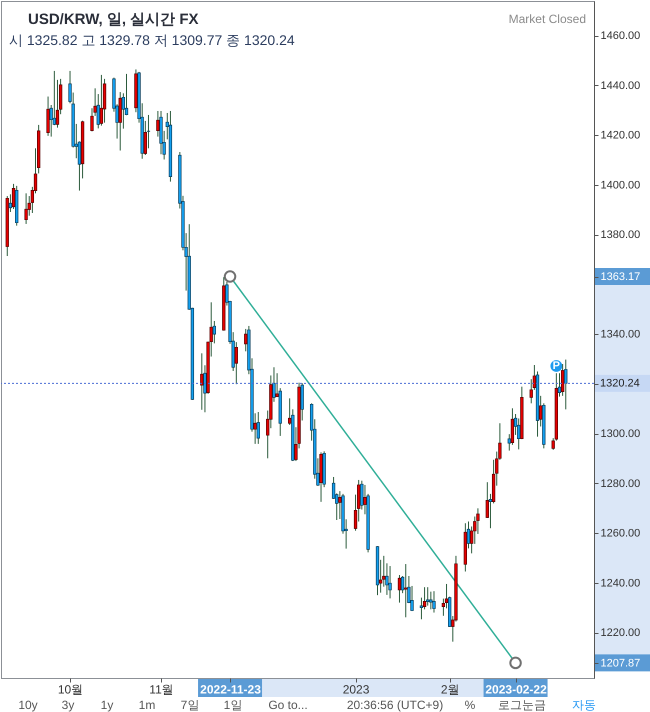 This screenshot has width=650, height=712. I want to click on text: 1m, so click(147, 705).